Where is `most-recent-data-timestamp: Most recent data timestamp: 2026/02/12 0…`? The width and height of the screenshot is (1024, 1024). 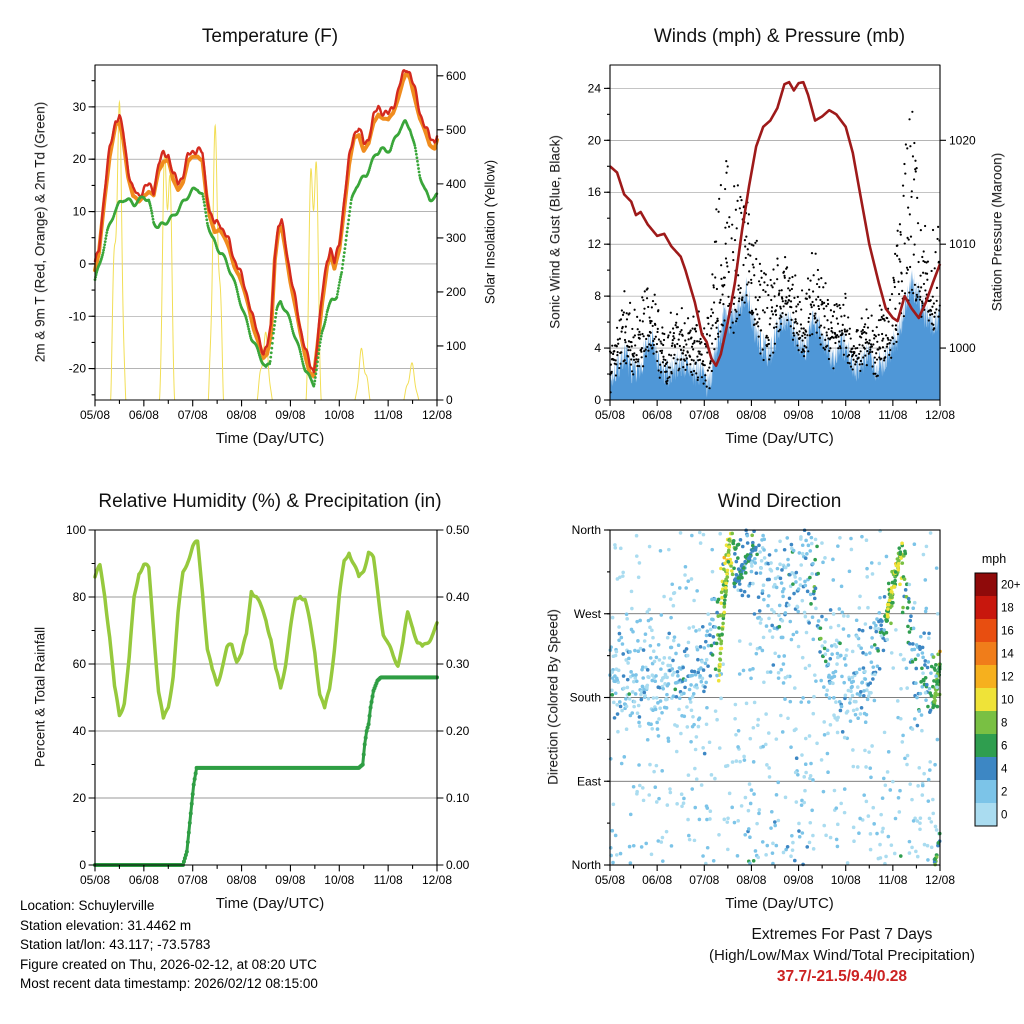
most-recent-data-timestamp: Most recent data timestamp: 2026/02/12 0… is located at coordinates (169, 983).